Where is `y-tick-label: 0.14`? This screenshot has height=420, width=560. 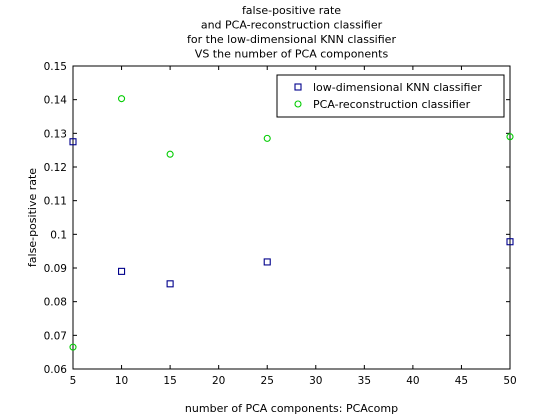 y-tick-label: 0.14 is located at coordinates (56, 101).